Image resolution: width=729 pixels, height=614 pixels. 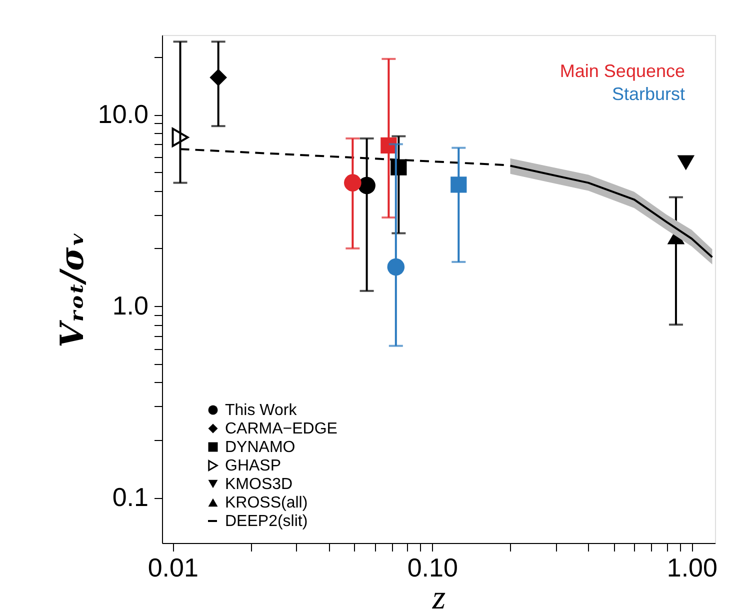 I want to click on x-tick-label: 0.01, so click(x=173, y=567).